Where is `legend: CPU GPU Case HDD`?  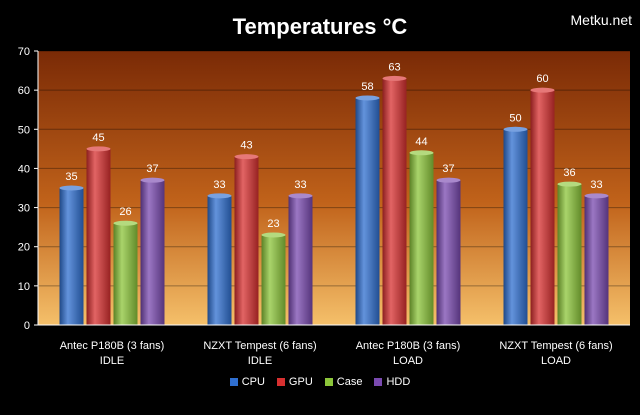
legend: CPU GPU Case HDD is located at coordinates (320, 382).